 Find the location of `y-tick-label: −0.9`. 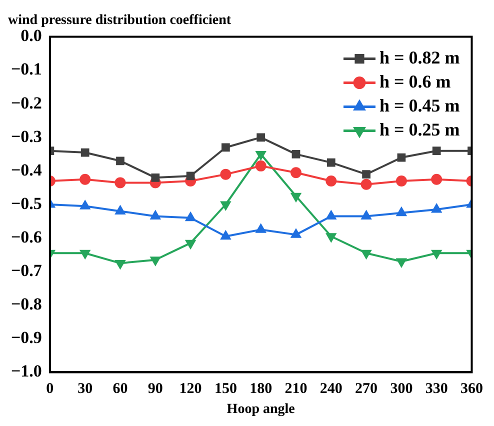

y-tick-label: −0.9 is located at coordinates (26, 338).